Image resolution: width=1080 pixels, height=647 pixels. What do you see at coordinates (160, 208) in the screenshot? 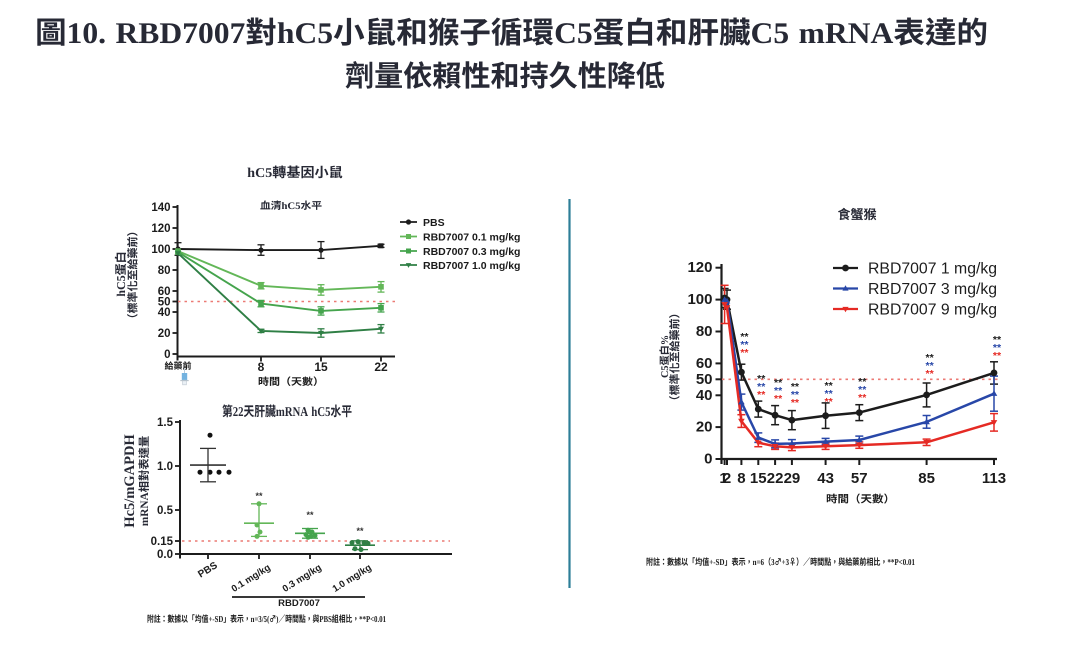
I see `svg-text: 140` at bounding box center [160, 208].